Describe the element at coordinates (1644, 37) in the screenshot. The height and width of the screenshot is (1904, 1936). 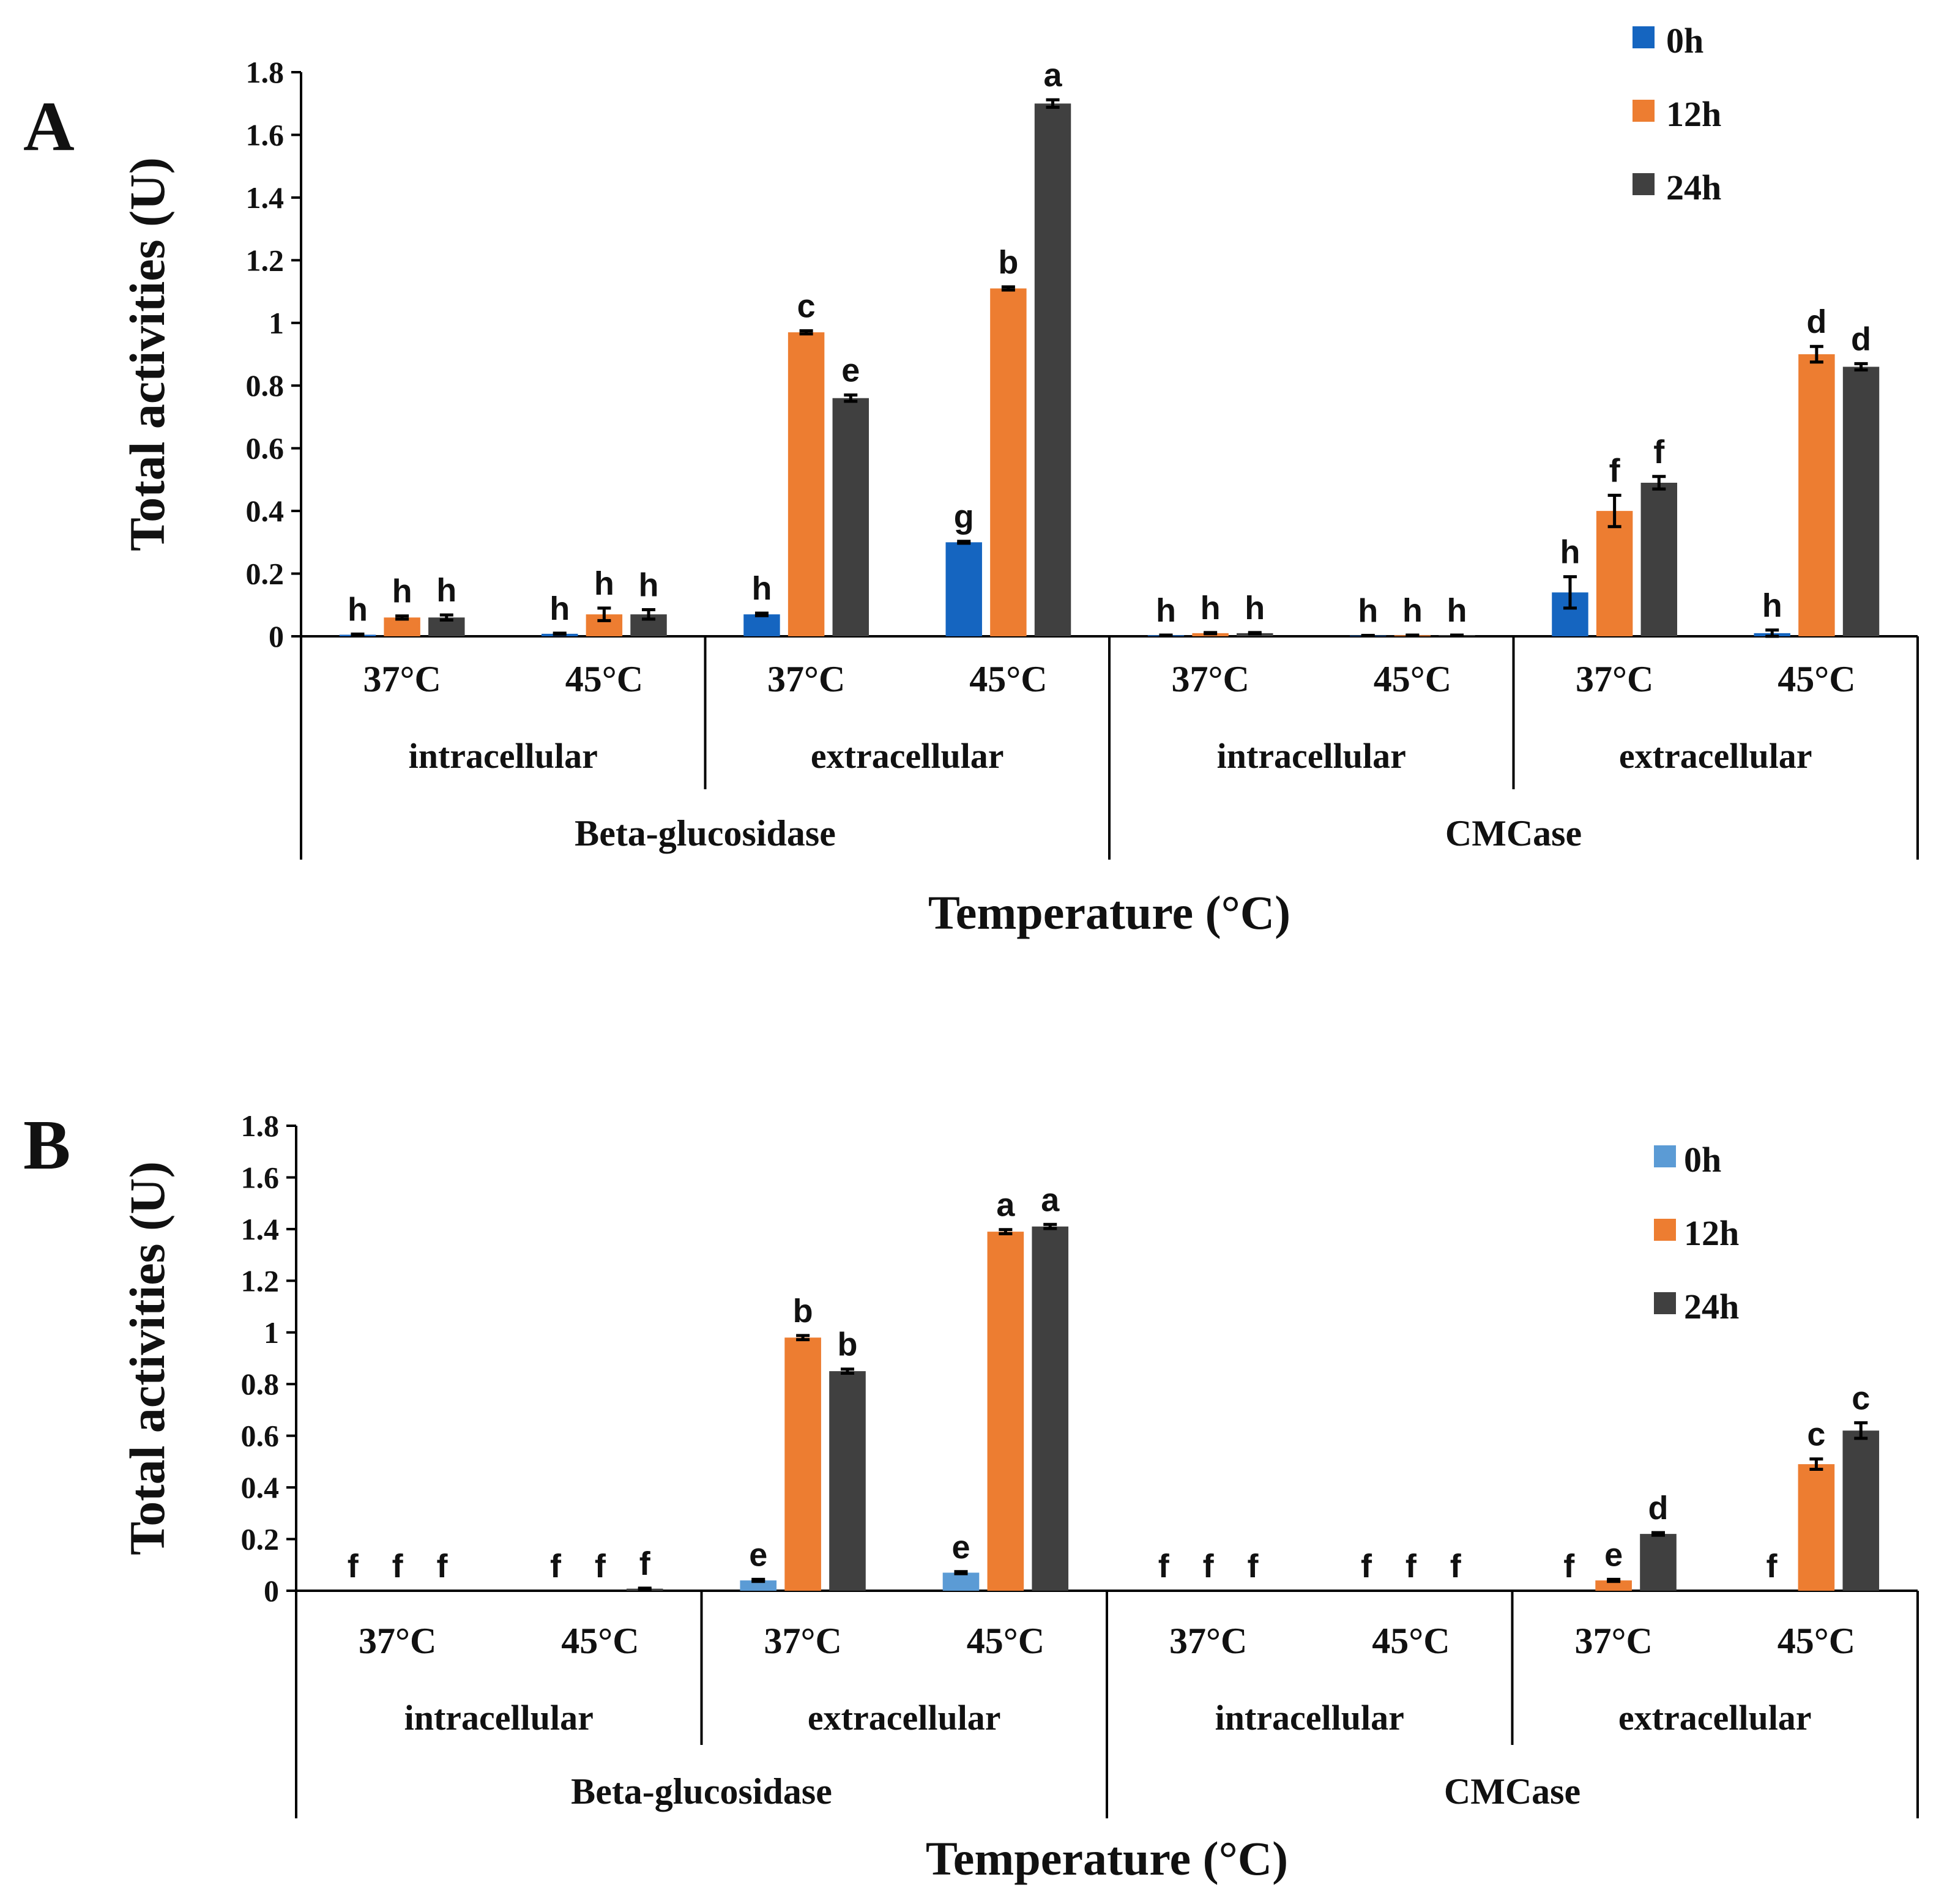
I see `legend-swatch-0h` at that location.